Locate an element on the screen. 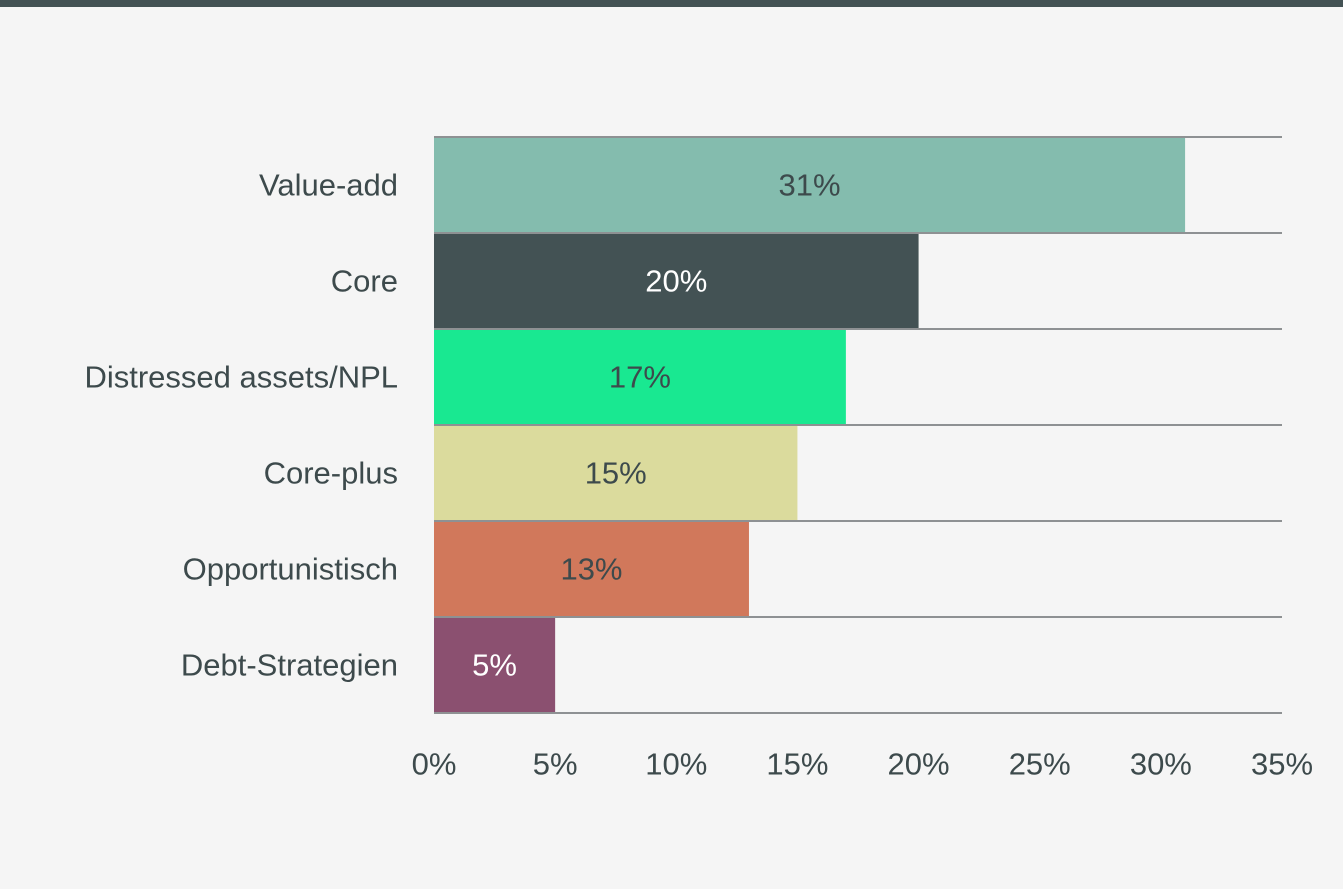 This screenshot has width=1343, height=889. bar-opportunistisch is located at coordinates (591, 569).